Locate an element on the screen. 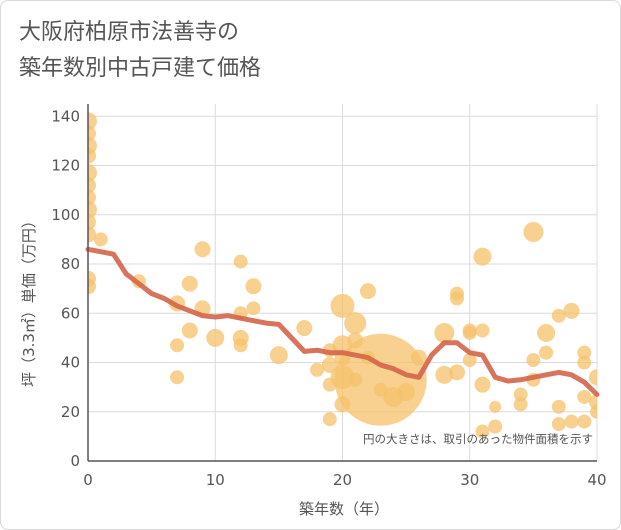 The height and width of the screenshot is (530, 621). x-tick-label: 10 is located at coordinates (215, 480).